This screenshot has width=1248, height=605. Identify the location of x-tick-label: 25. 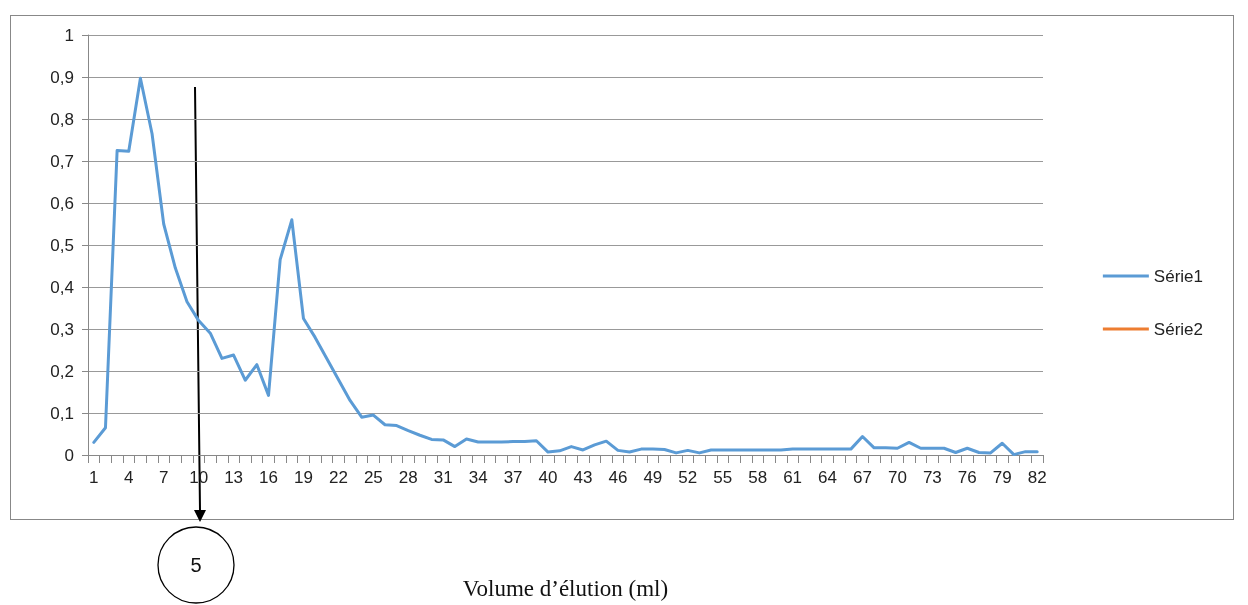
(373, 477).